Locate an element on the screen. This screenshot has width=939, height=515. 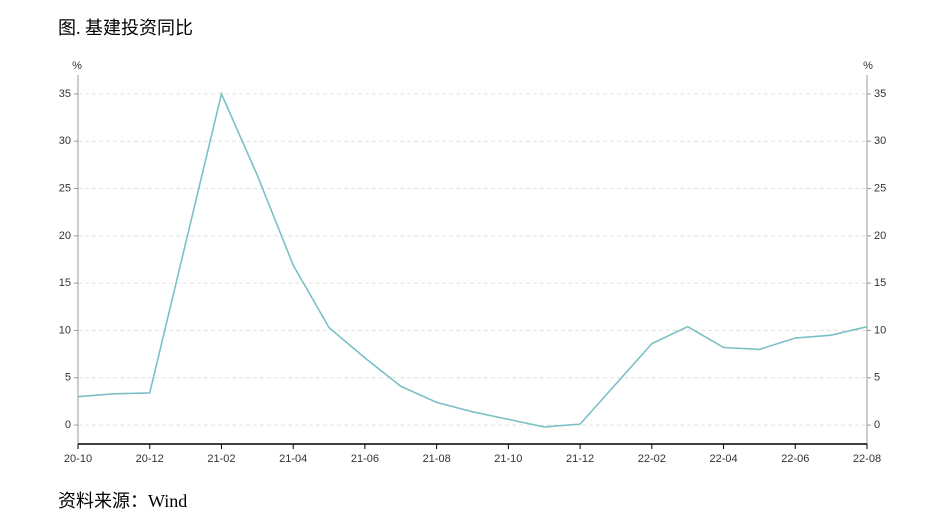
x-tick-label: 21-06 is located at coordinates (365, 459).